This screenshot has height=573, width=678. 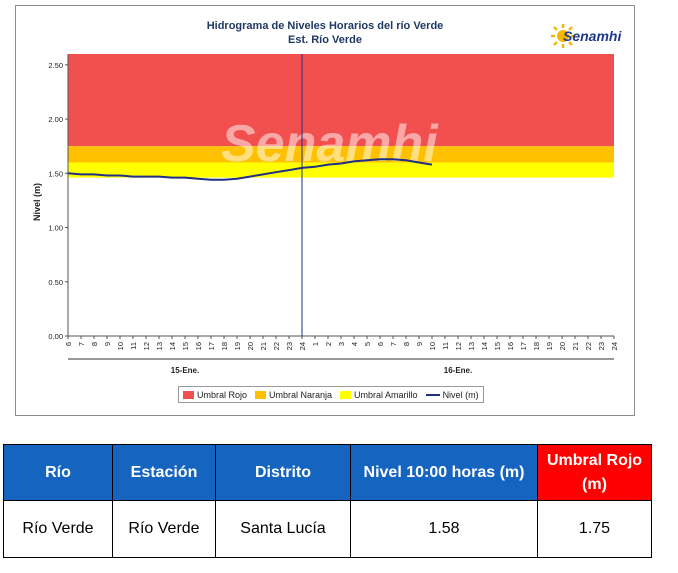 I want to click on legend-item: Umbral Amarillo, so click(x=379, y=395).